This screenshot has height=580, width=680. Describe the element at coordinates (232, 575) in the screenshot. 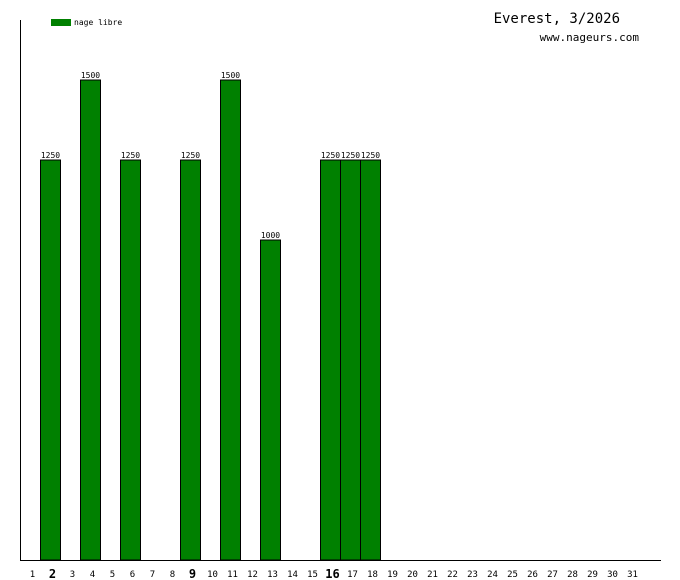

I see `x-tick-label: 11` at that location.